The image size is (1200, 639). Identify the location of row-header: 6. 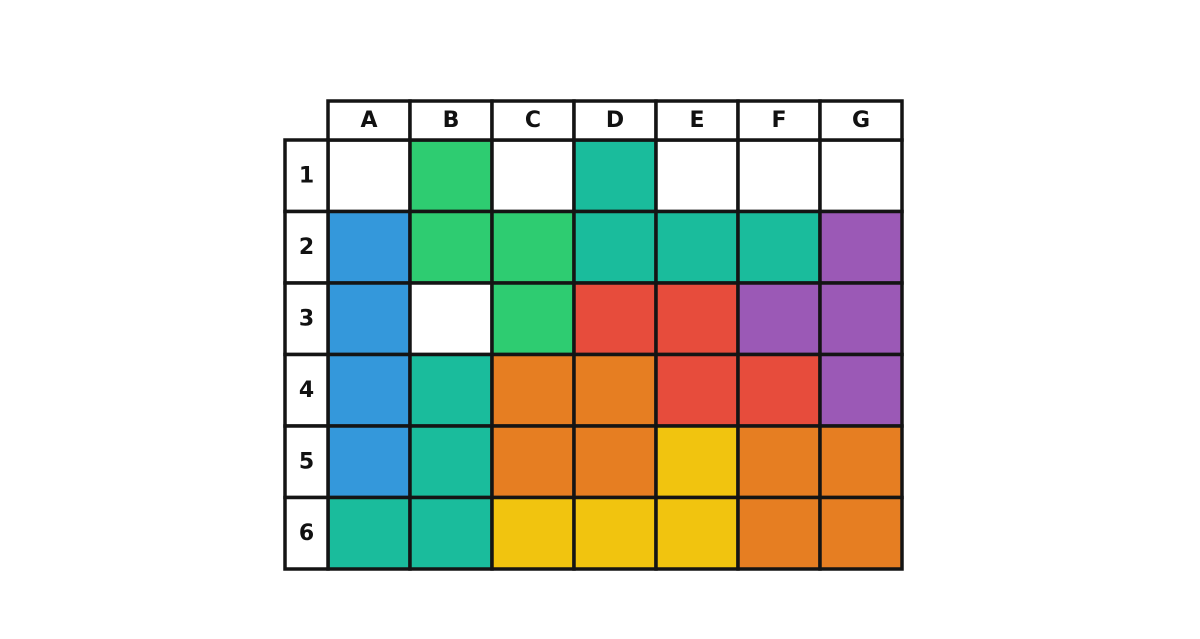
(306, 533).